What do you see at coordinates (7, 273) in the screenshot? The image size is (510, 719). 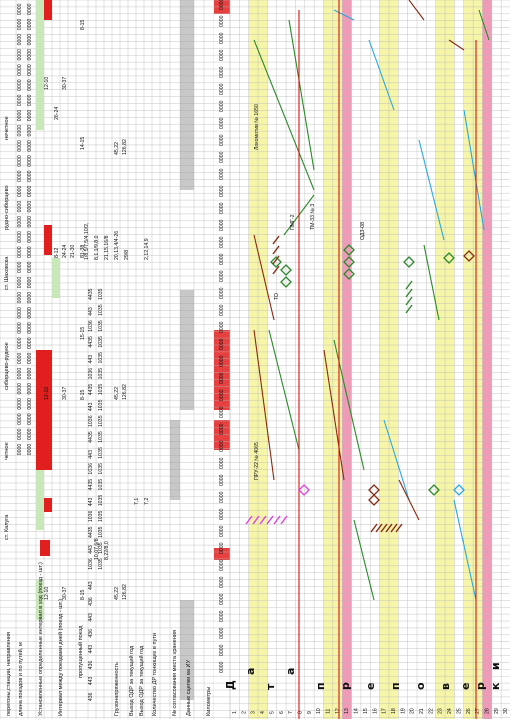 I see `section-shakhovskaya: ст. Шаховска` at bounding box center [7, 273].